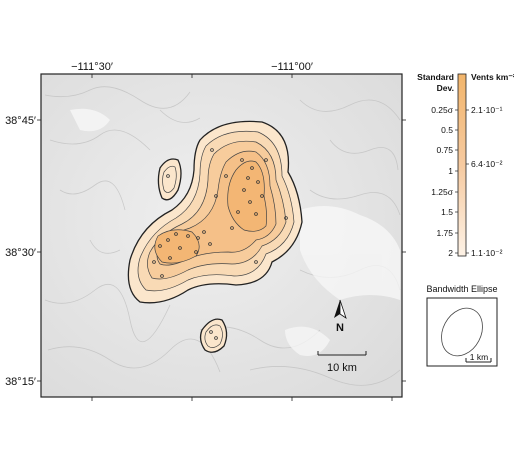 This screenshot has width=514, height=475. What do you see at coordinates (462, 165) in the screenshot?
I see `legend-colorbar` at bounding box center [462, 165].